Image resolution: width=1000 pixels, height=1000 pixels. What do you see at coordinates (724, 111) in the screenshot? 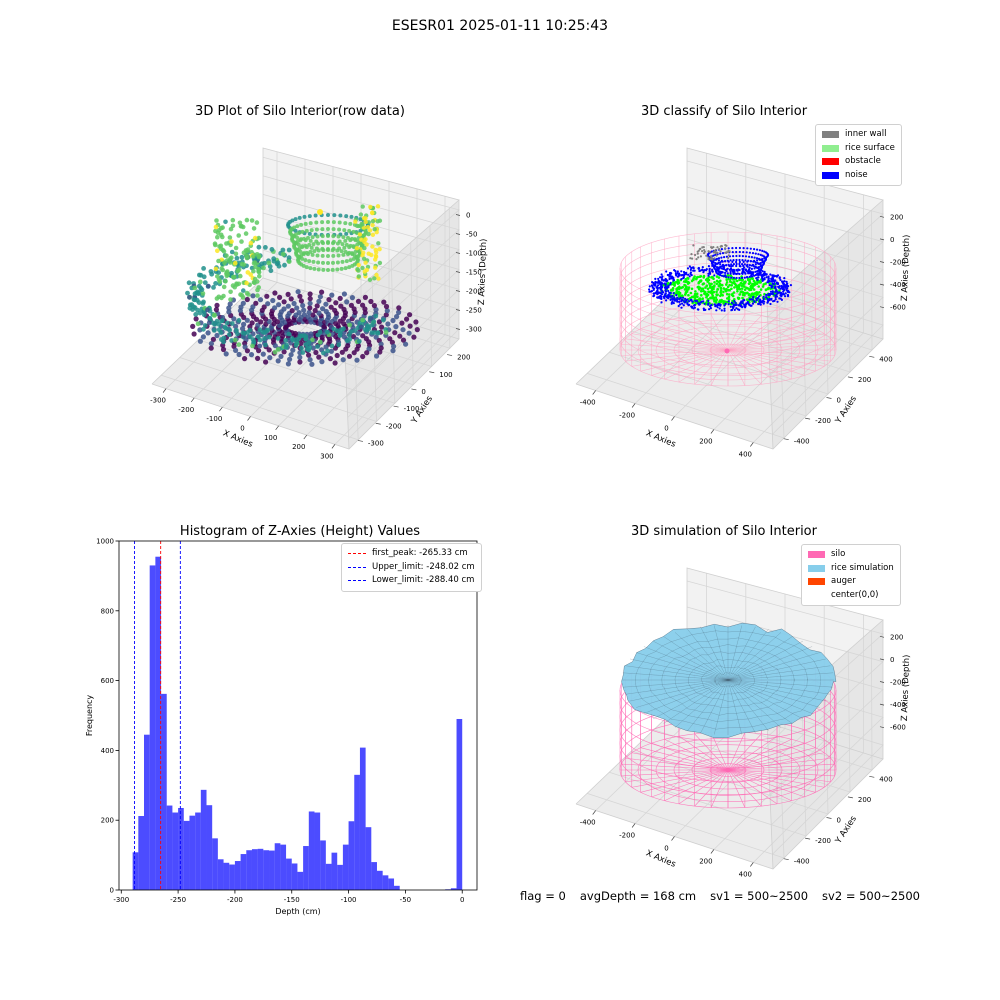
I see `classify-plot-title: 3D classify of Silo Interior` at bounding box center [724, 111].